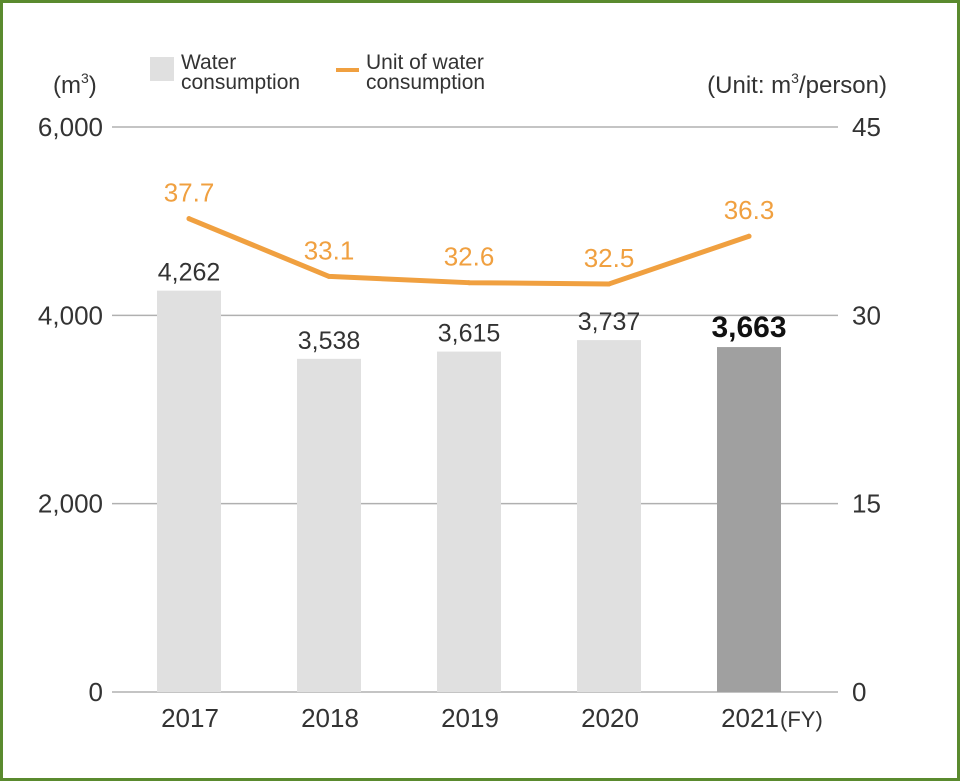  Describe the element at coordinates (162, 69) in the screenshot. I see `legend-swatch-water-consumption` at that location.